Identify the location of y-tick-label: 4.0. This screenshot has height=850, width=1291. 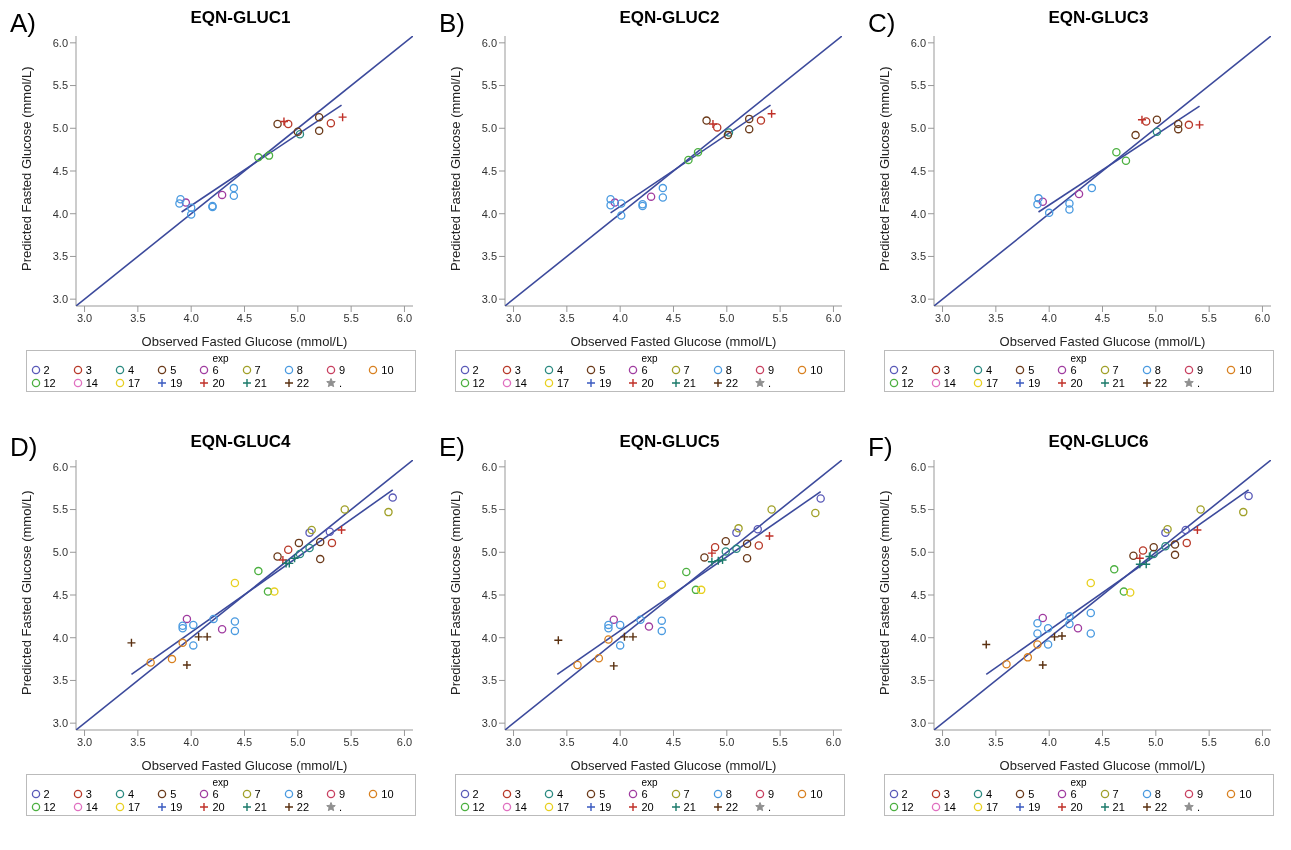
(918, 637).